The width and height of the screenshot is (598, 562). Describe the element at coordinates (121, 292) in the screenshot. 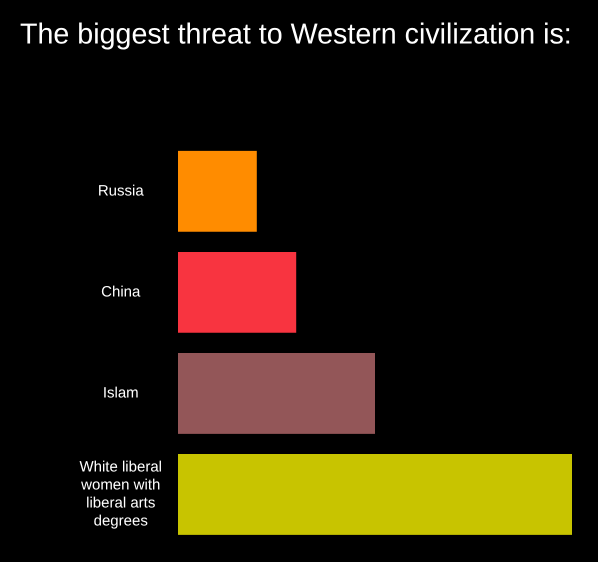

I see `y-tick-label: China` at that location.